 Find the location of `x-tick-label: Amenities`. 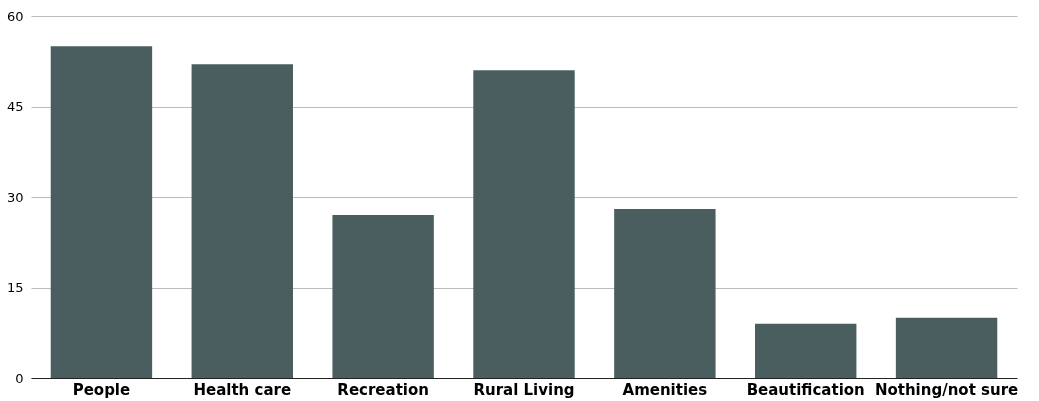

x-tick-label: Amenities is located at coordinates (665, 389).